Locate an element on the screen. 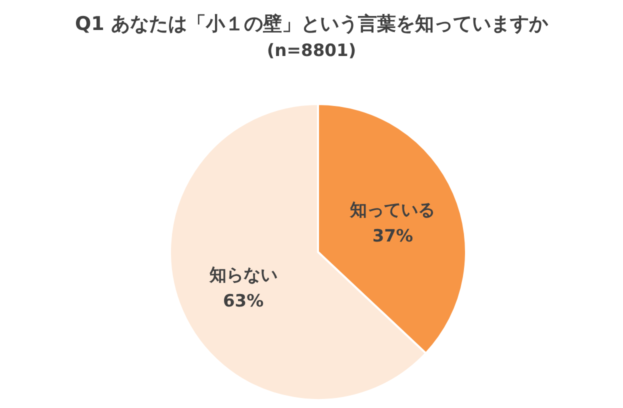 This screenshot has width=623, height=408. data-label: 37% is located at coordinates (393, 236).